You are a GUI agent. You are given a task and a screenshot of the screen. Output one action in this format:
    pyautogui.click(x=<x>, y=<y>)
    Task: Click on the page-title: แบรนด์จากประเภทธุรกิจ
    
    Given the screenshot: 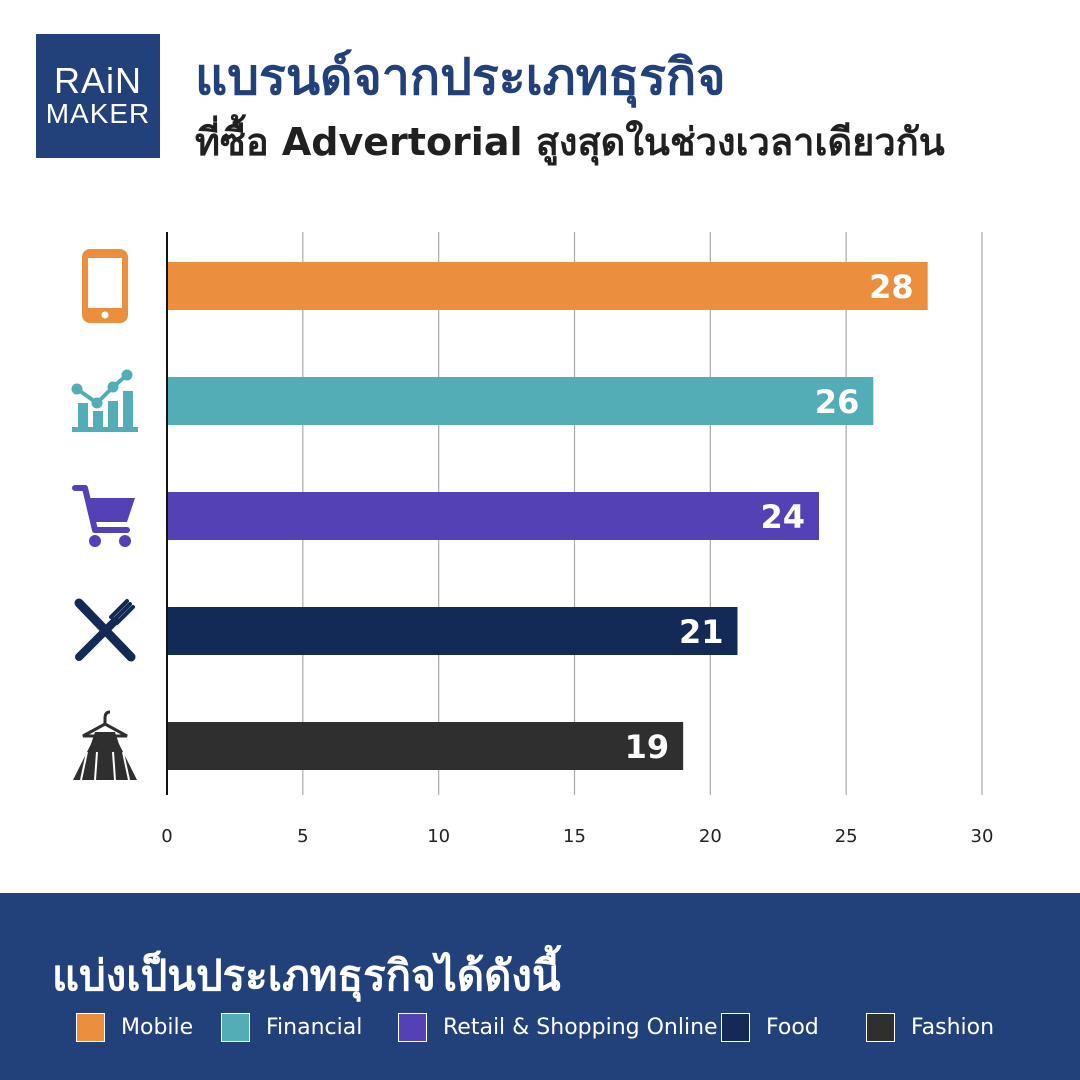 What is the action you would take?
    pyautogui.click(x=460, y=77)
    